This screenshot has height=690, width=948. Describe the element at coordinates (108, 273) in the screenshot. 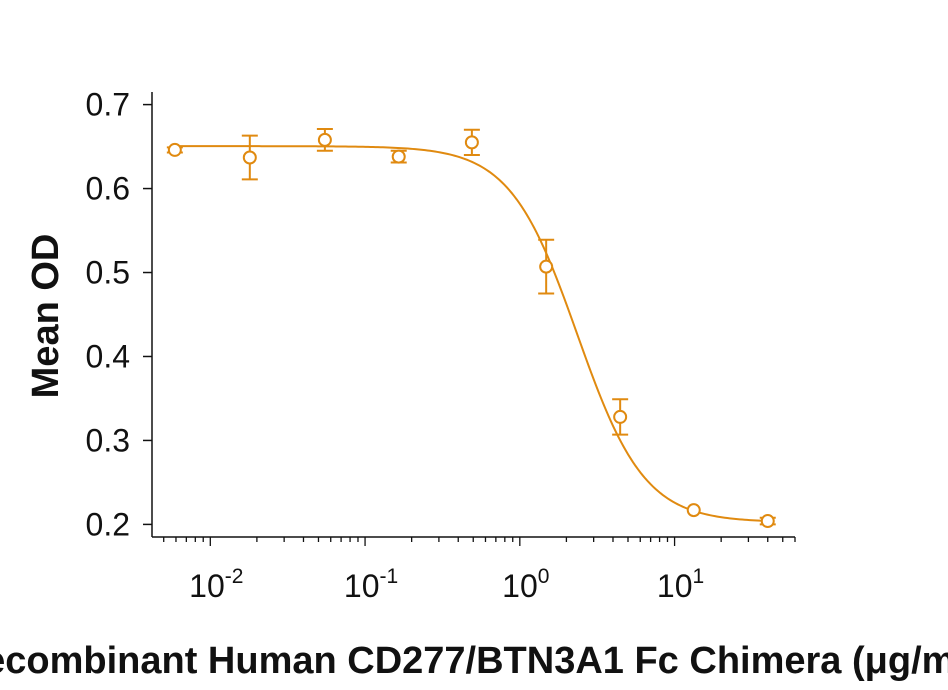

I see `y-tick-label: 0.5` at that location.